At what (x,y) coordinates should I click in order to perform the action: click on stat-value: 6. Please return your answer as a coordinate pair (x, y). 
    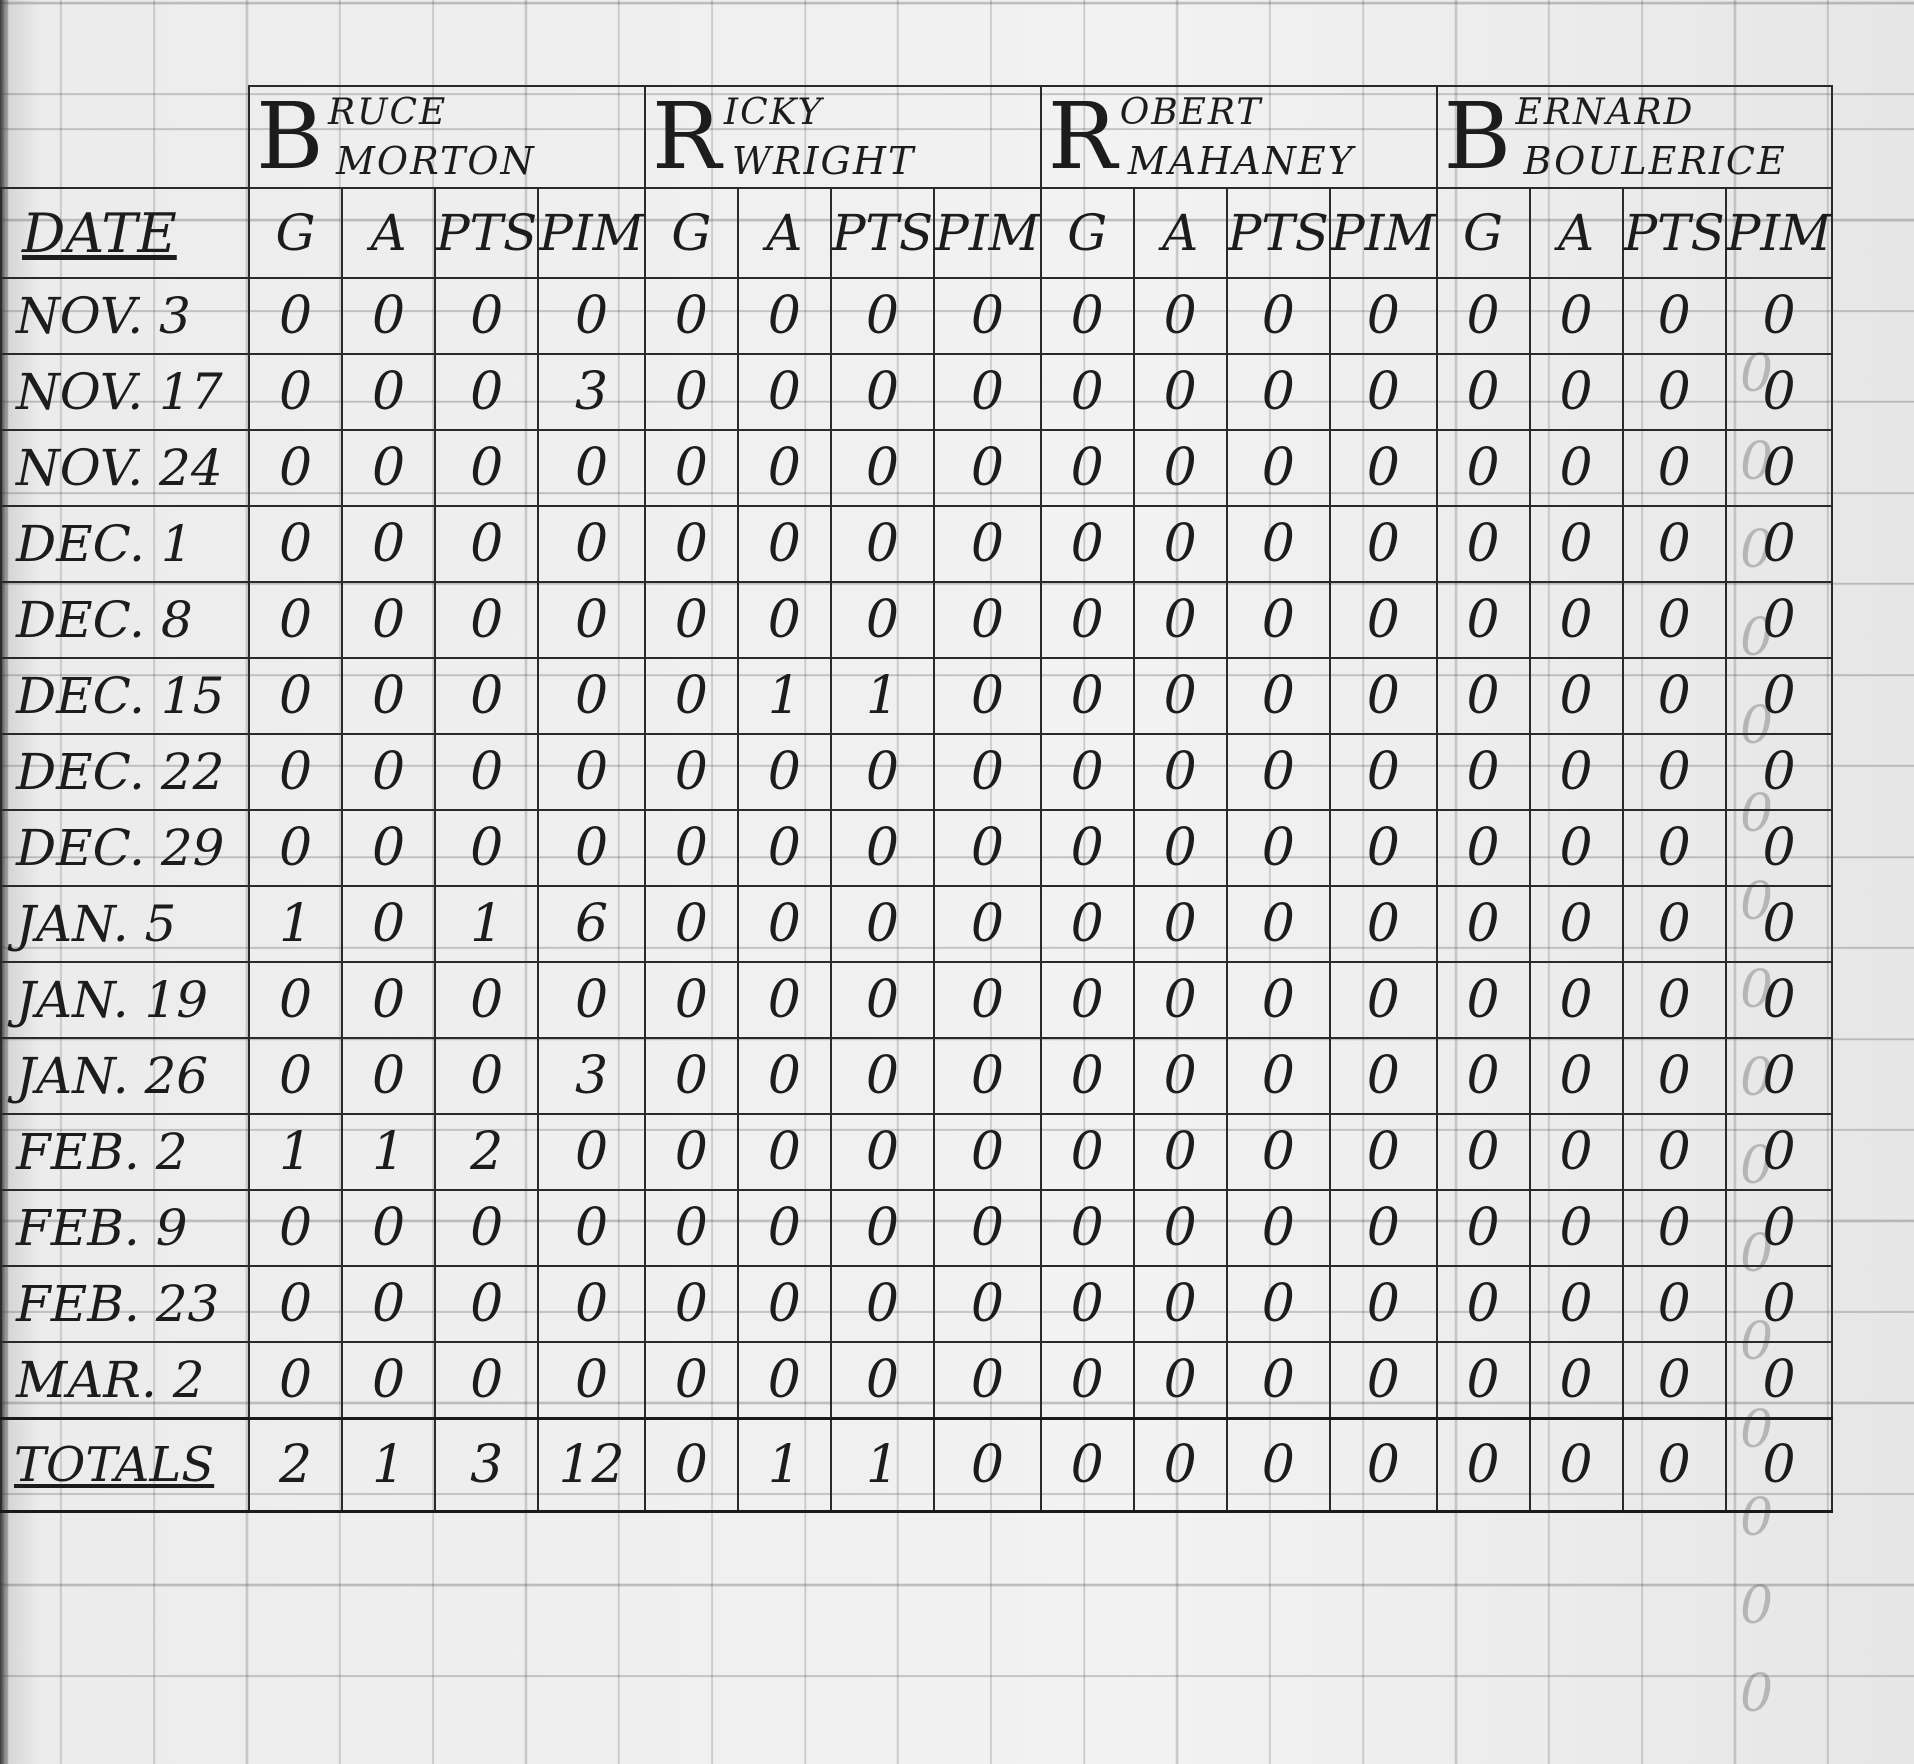
    Looking at the image, I should click on (591, 924).